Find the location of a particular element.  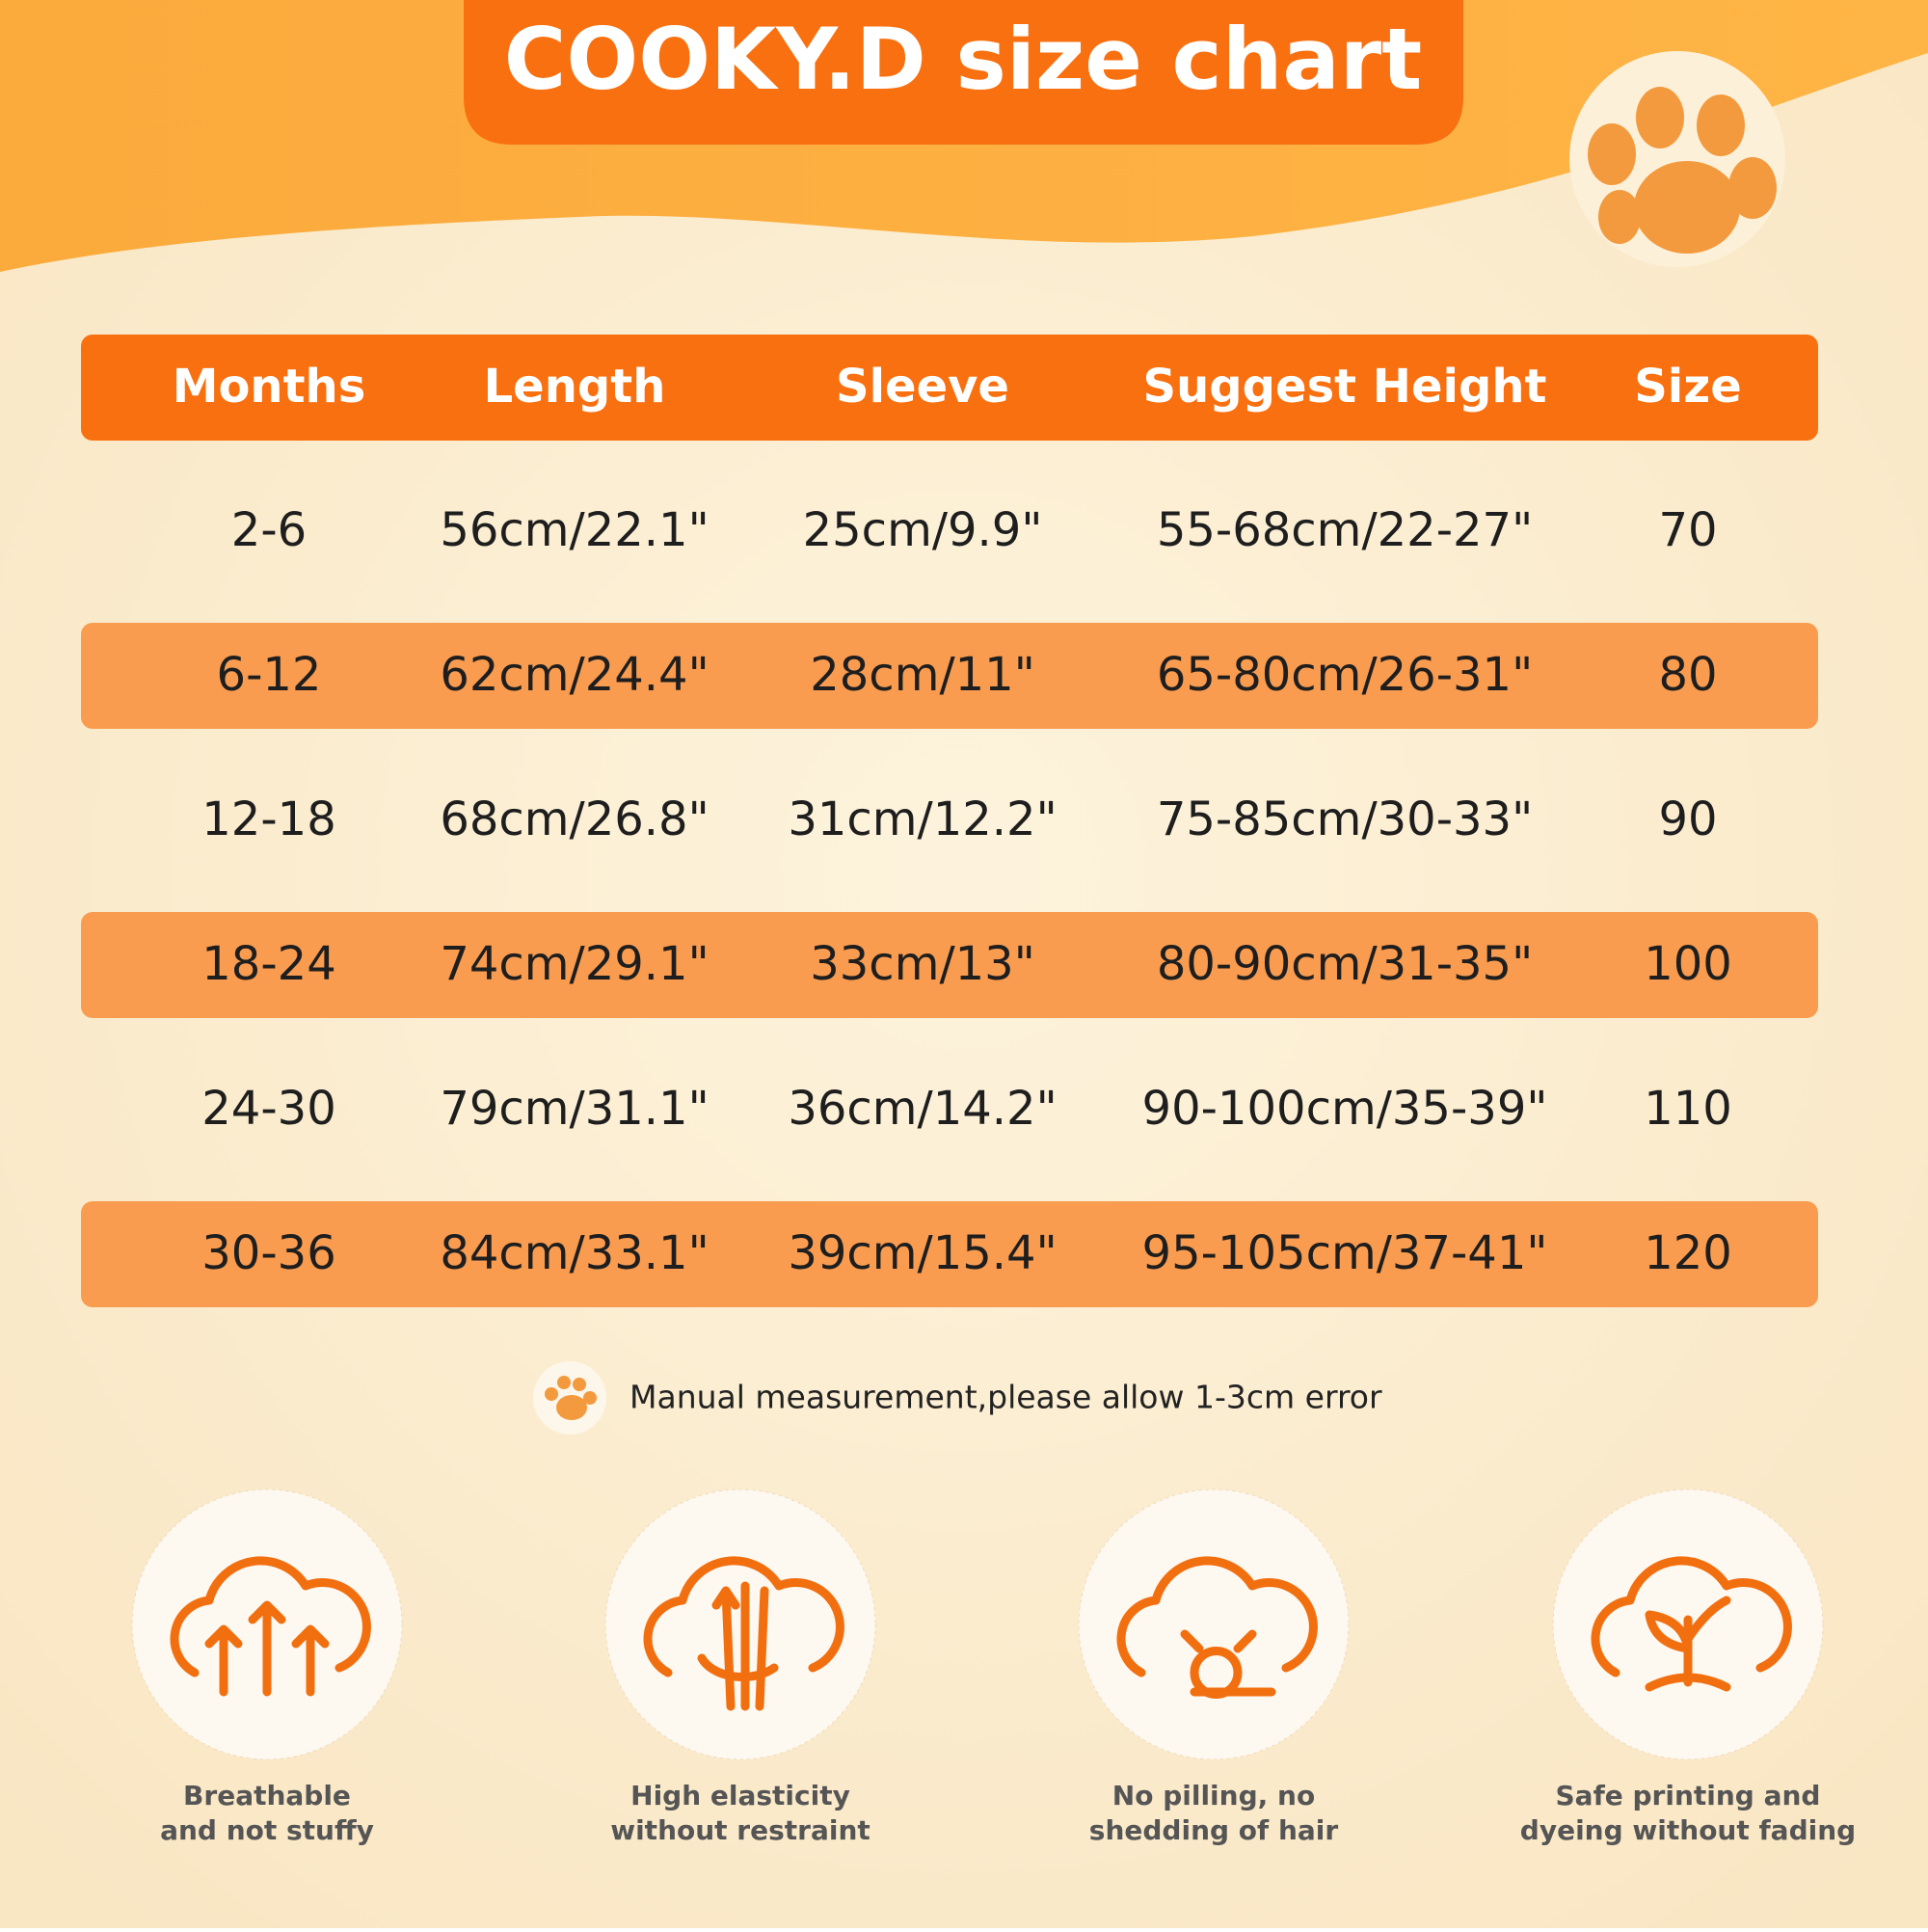

cell: 33cm/13" is located at coordinates (922, 964).